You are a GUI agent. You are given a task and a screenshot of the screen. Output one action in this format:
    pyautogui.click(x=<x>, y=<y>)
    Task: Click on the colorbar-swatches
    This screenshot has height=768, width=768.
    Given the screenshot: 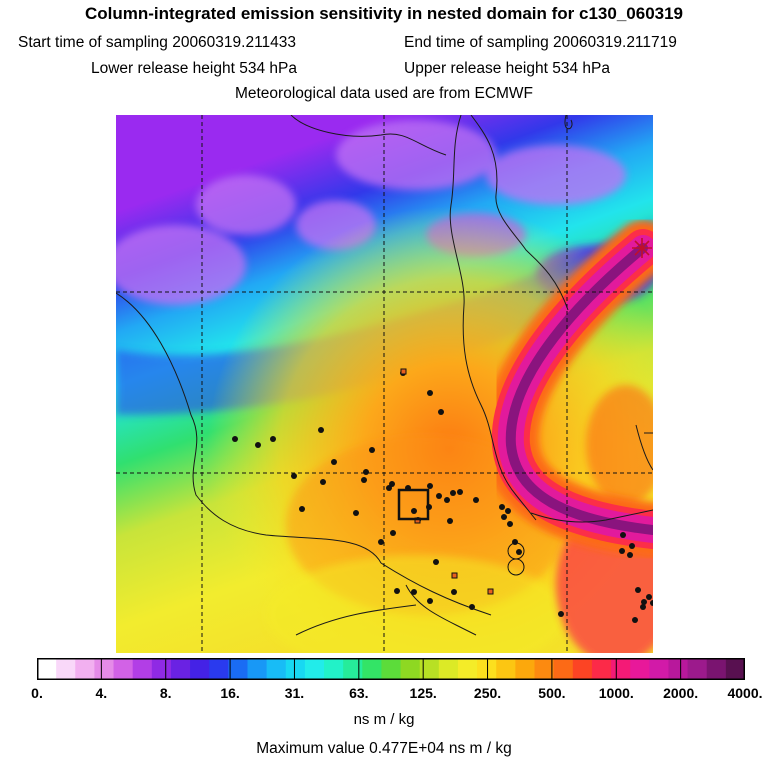 What is the action you would take?
    pyautogui.click(x=391, y=669)
    